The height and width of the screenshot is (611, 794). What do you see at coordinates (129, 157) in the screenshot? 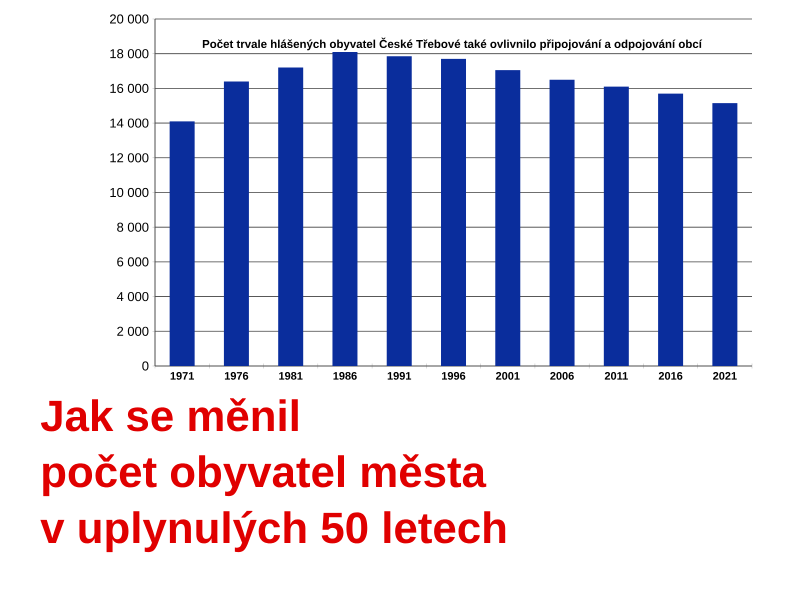
I see `y-tick-label: 12 000` at bounding box center [129, 157].